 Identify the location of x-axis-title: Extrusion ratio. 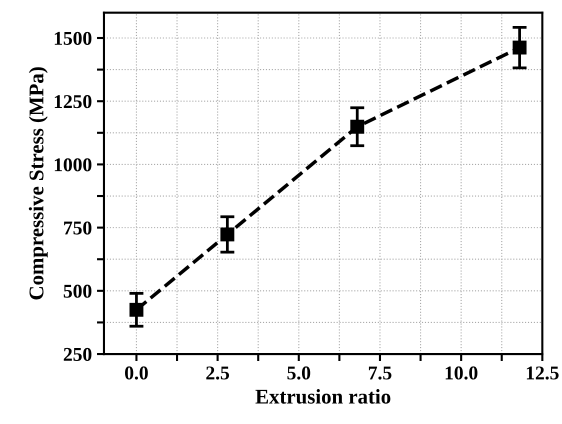
(323, 396).